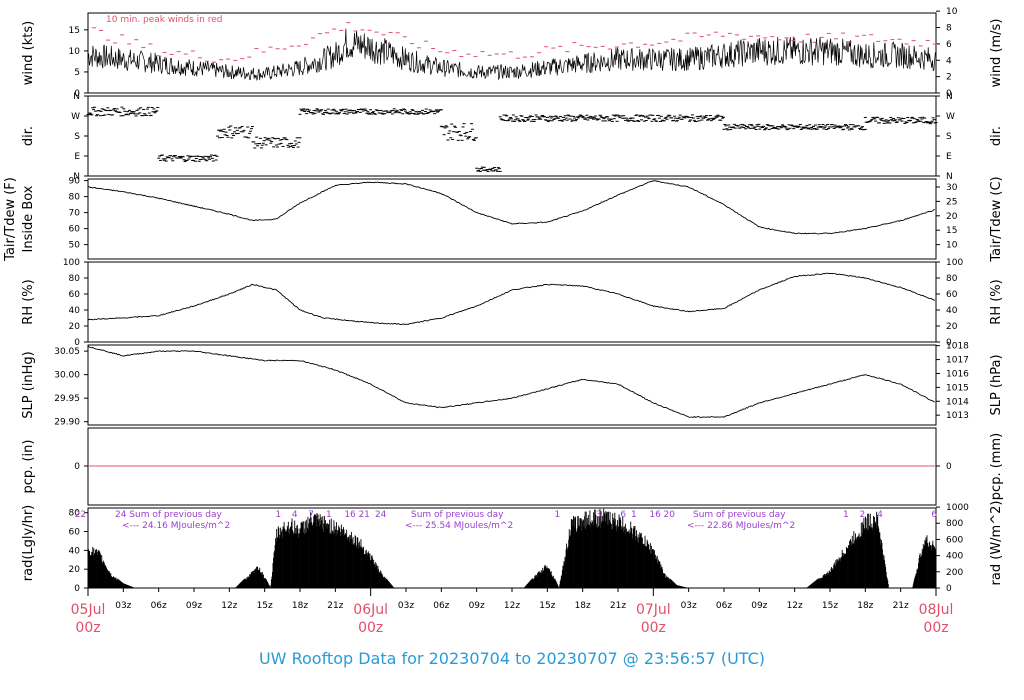  I want to click on x-day-label-date-3: 08Jul, so click(936, 610).